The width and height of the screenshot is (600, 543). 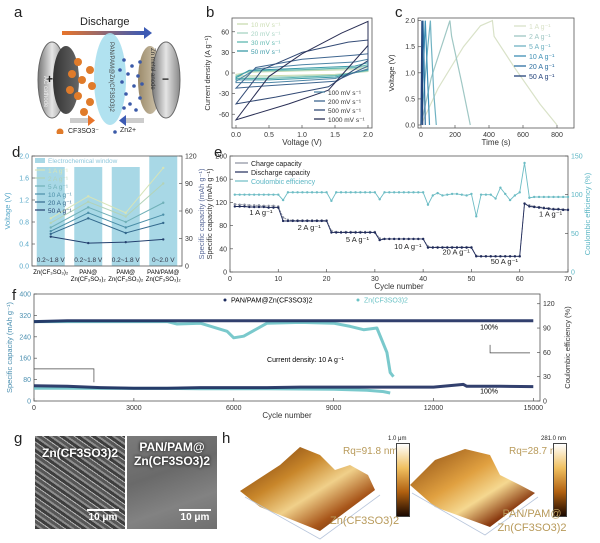 I want to click on f-ytick-label: 400, so click(x=25, y=295).